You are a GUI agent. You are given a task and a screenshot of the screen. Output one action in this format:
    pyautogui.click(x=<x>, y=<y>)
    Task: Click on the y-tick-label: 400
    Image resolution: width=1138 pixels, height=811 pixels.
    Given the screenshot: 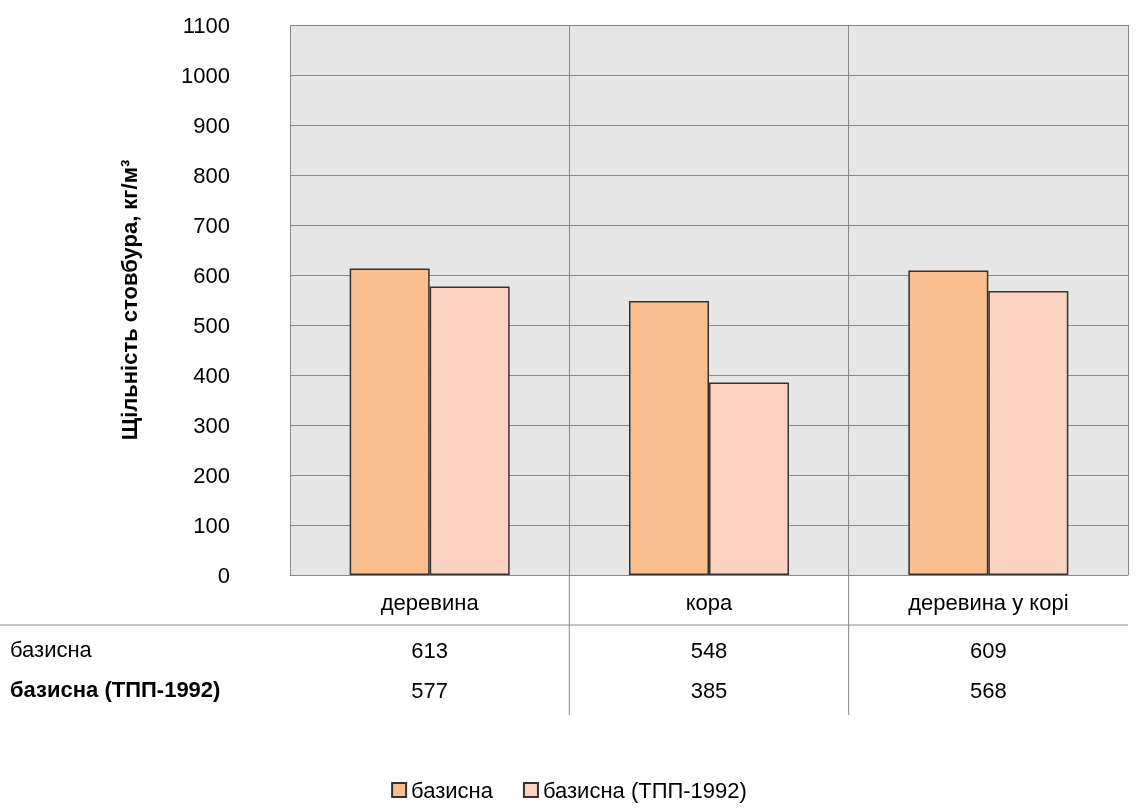 What is the action you would take?
    pyautogui.click(x=211, y=375)
    